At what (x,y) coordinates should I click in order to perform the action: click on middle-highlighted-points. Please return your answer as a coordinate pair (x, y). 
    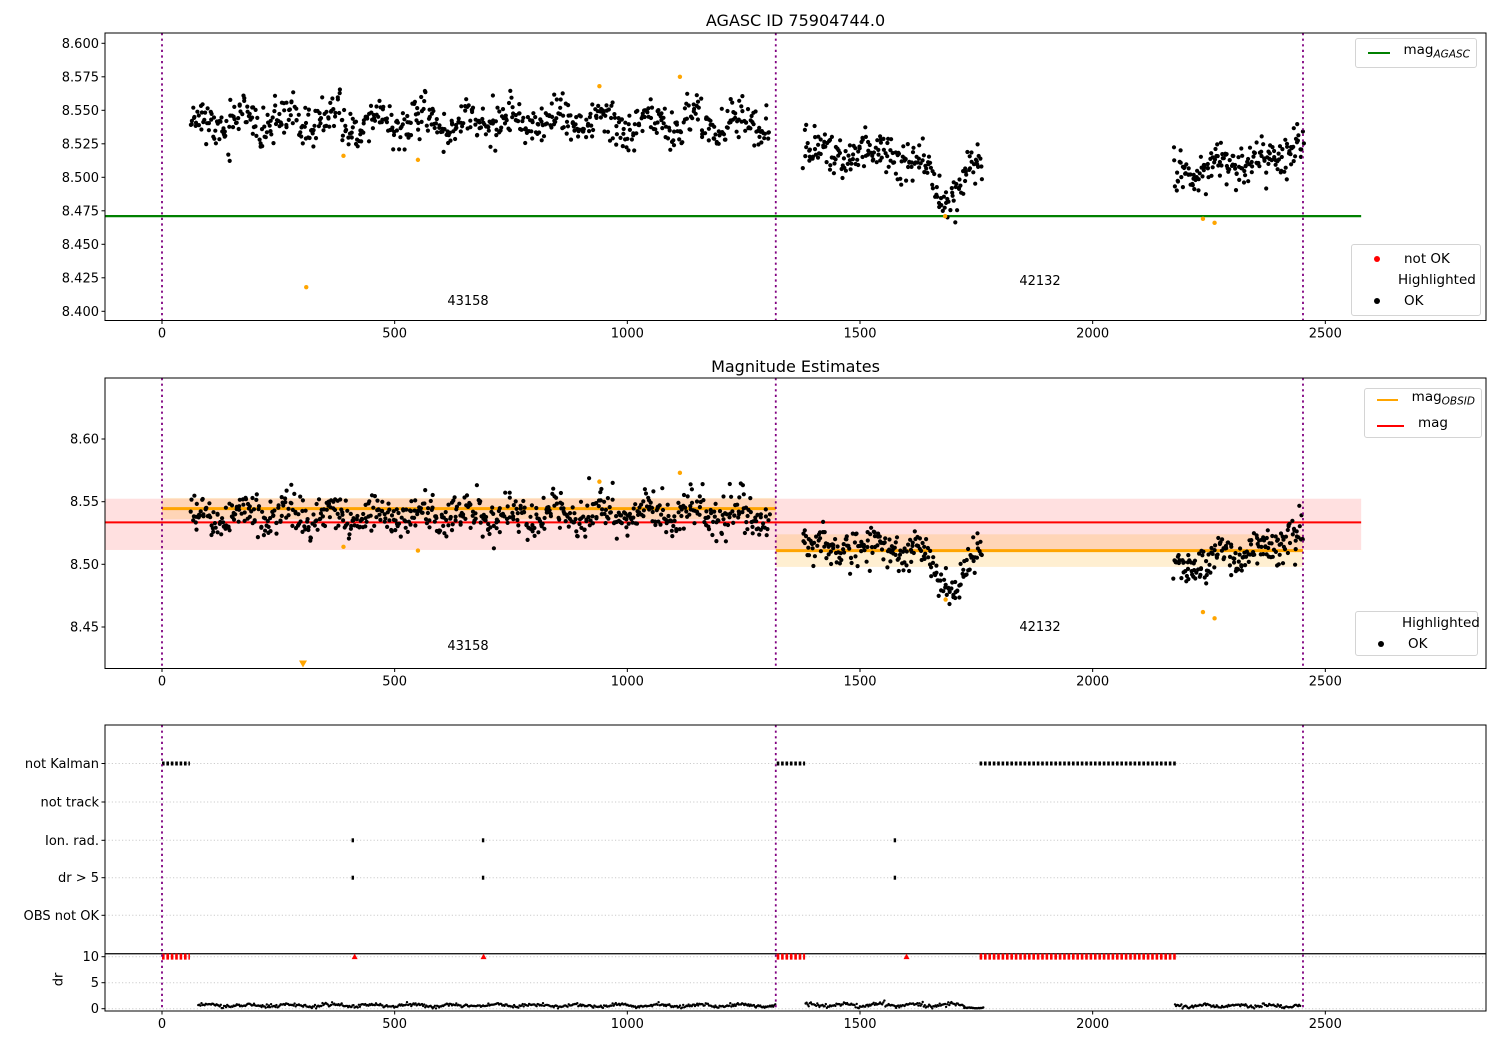
    Looking at the image, I should click on (757, 569).